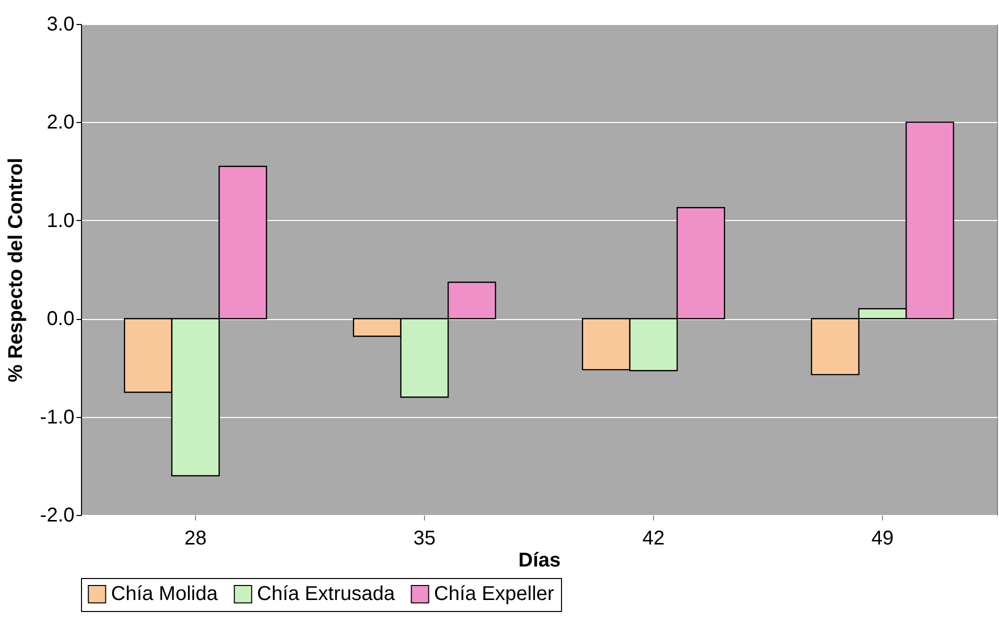  Describe the element at coordinates (882, 539) in the screenshot. I see `x-tick-label: 49` at that location.